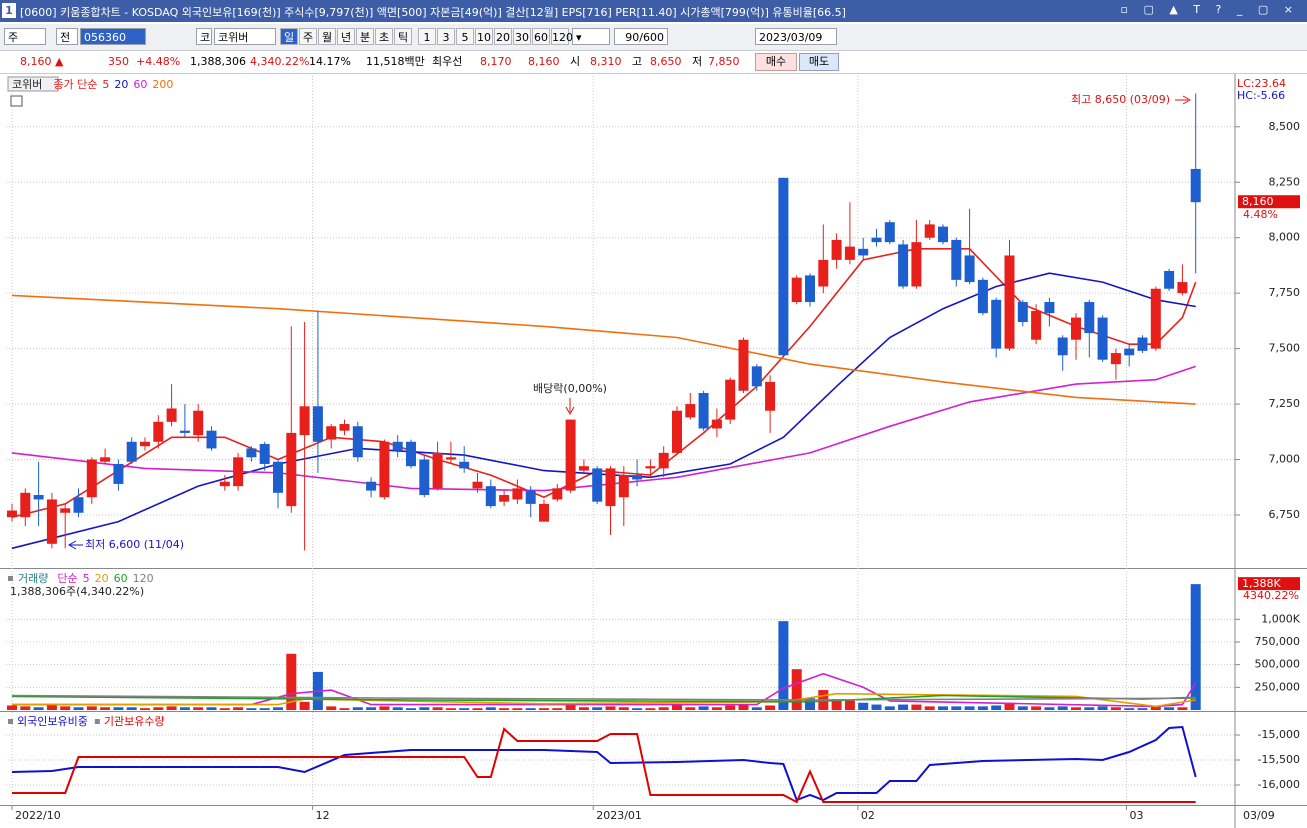 Image resolution: width=1307 pixels, height=828 pixels. Describe the element at coordinates (218, 61) in the screenshot. I see `volume: 1,388,306` at that location.